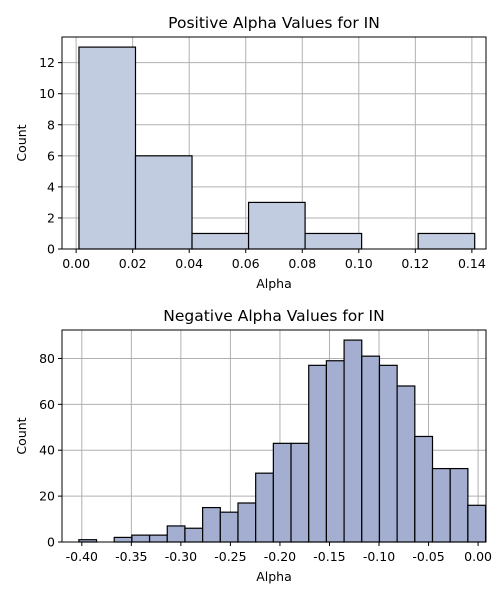 This screenshot has width=500, height=600. What do you see at coordinates (274, 23) in the screenshot?
I see `chart-title: Positive Alpha Values for IN` at bounding box center [274, 23].